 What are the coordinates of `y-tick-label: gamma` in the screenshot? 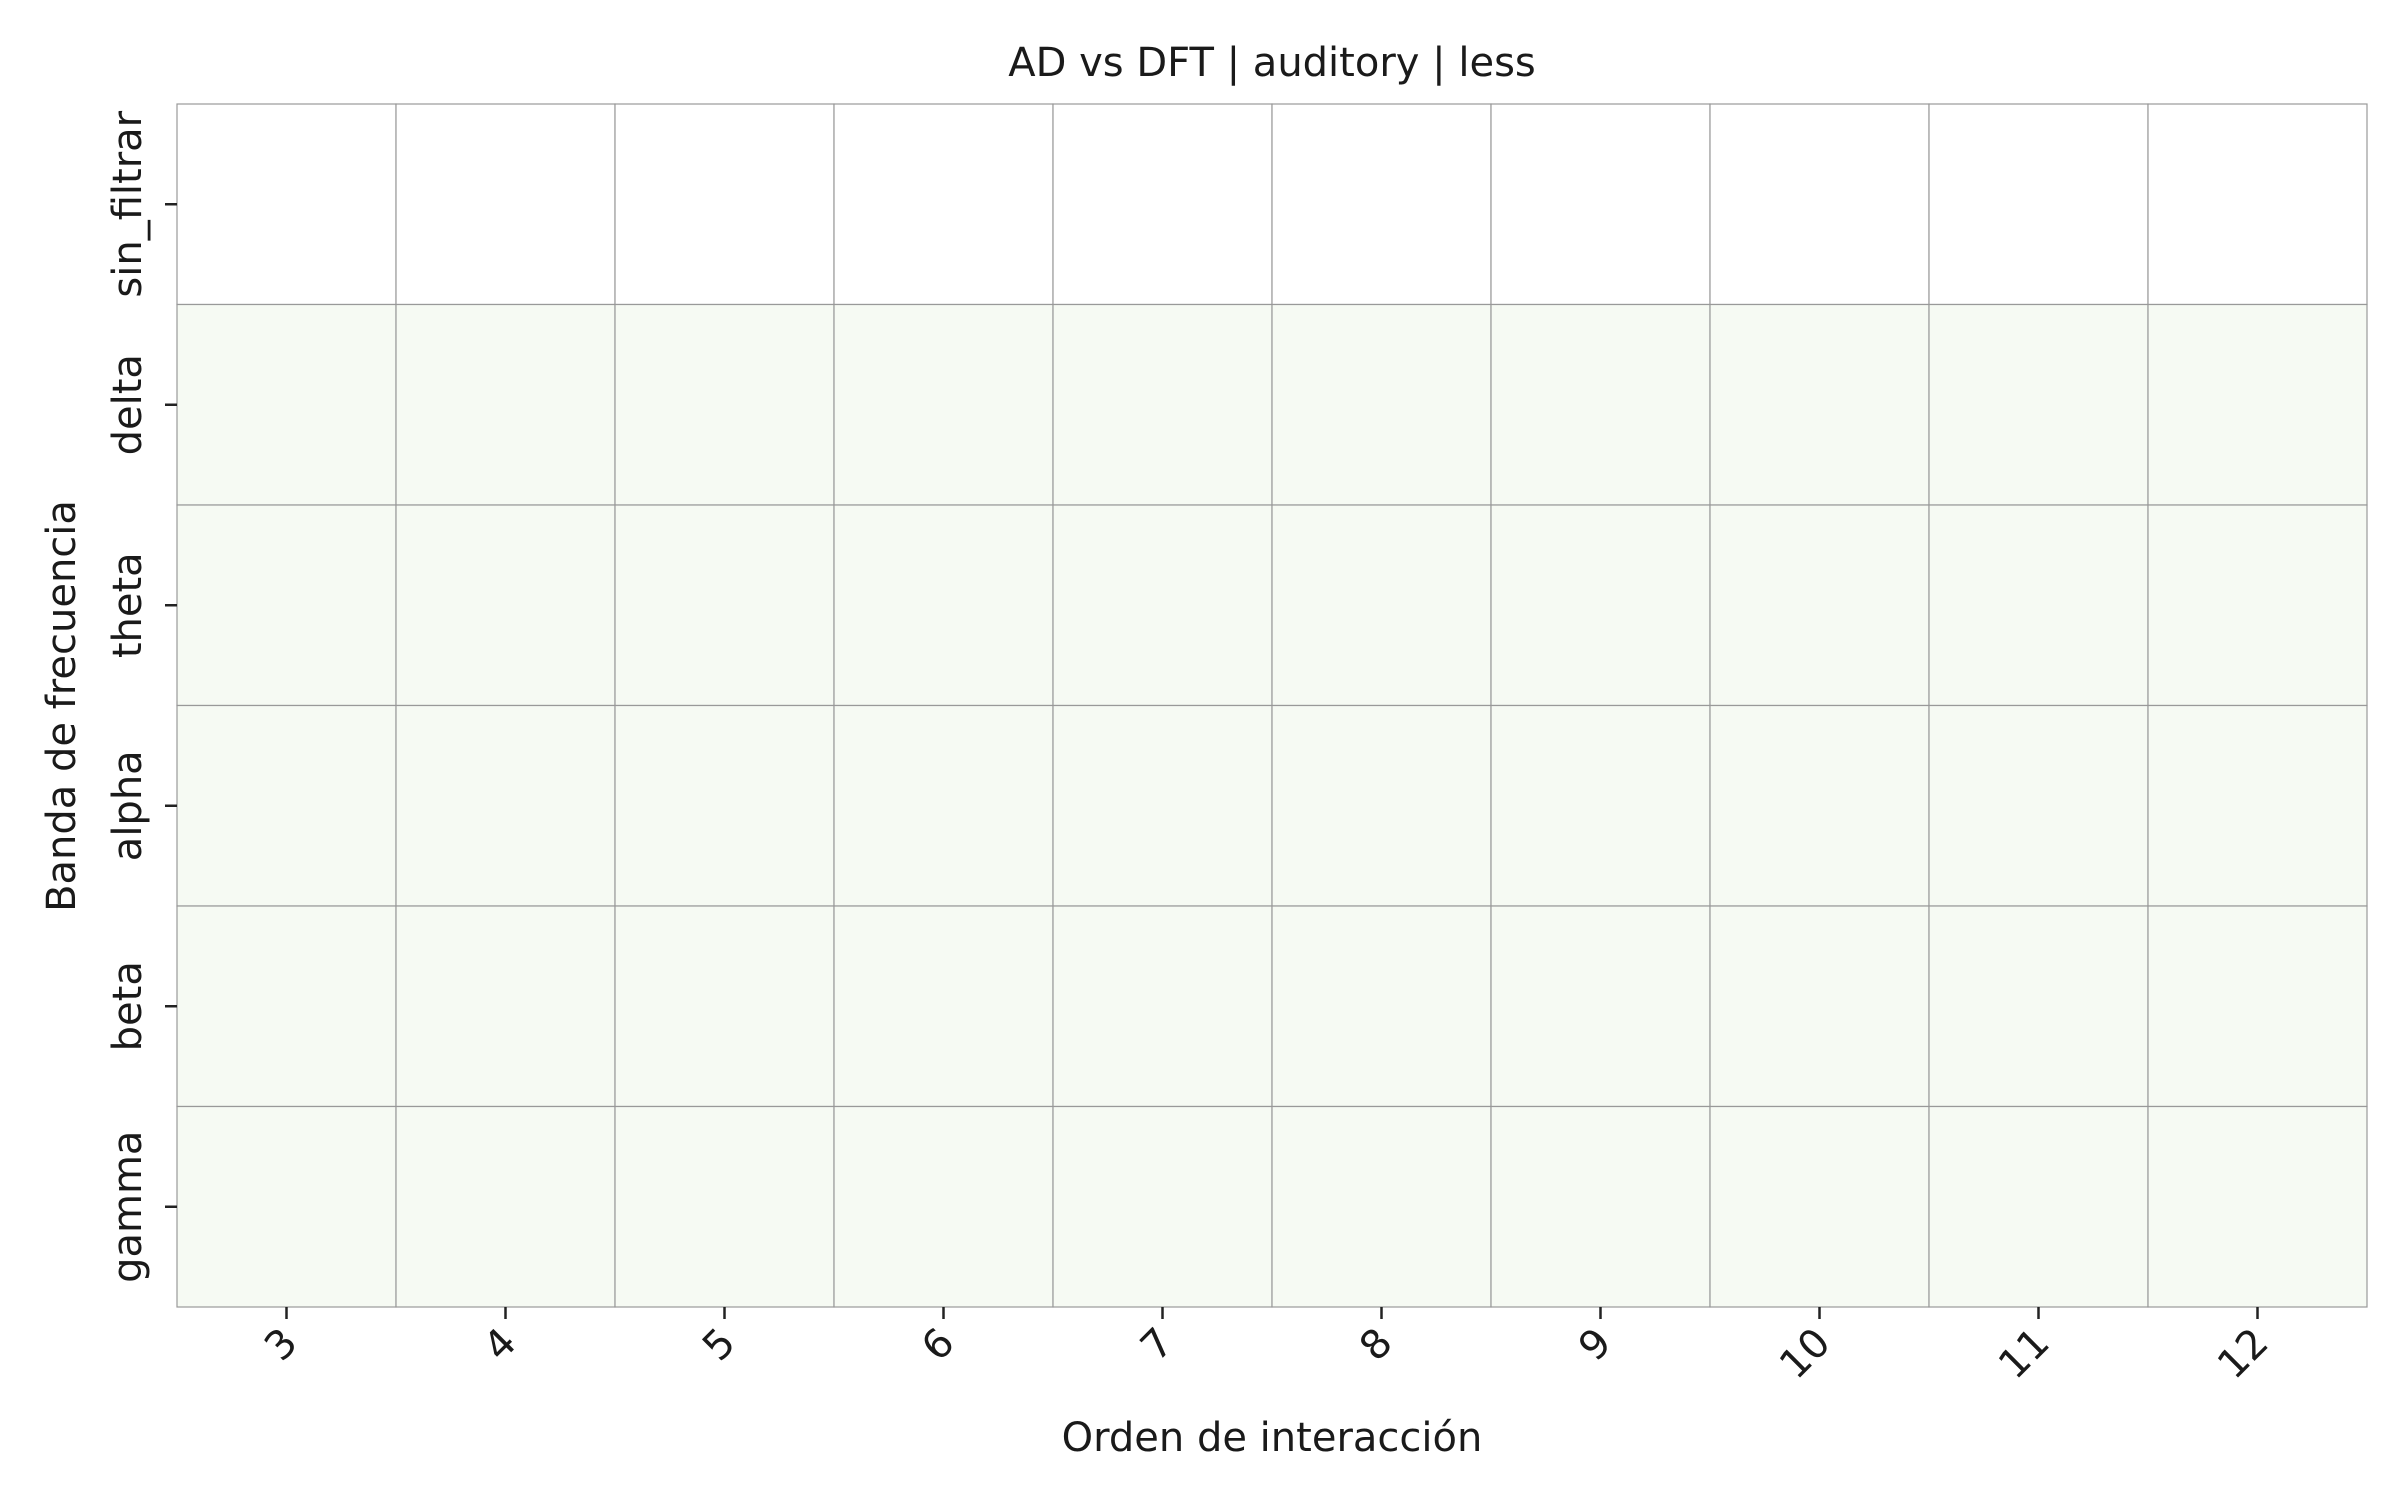 It's located at (128, 1207).